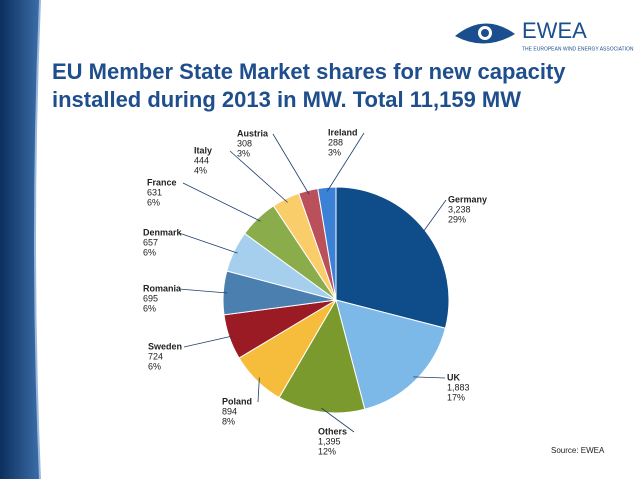 This screenshot has width=638, height=484. I want to click on category-label: Sweden, so click(165, 346).